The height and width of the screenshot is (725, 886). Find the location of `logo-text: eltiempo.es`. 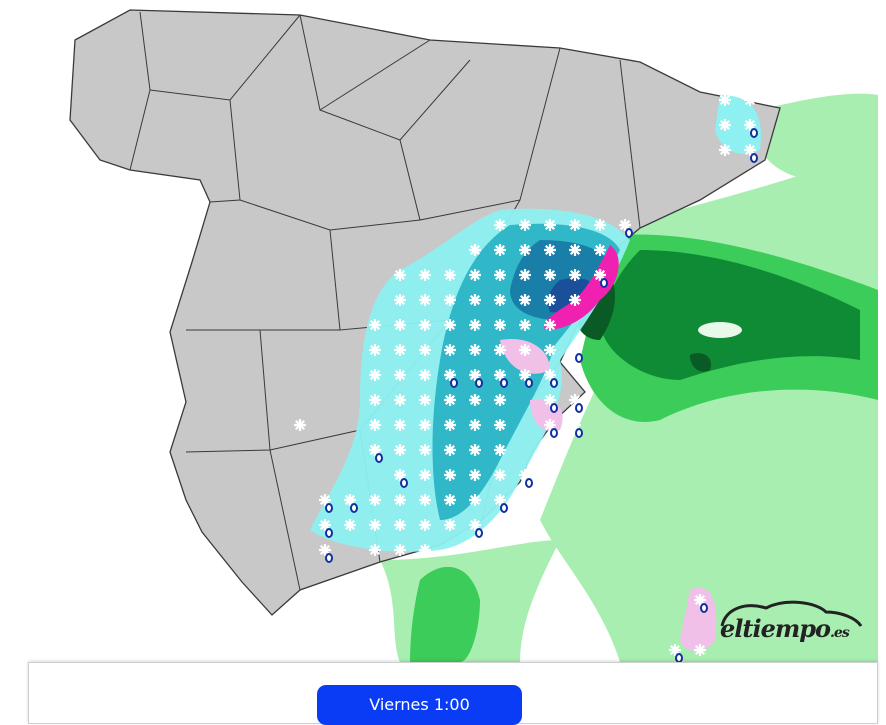

logo-text: eltiempo.es is located at coordinates (785, 628).